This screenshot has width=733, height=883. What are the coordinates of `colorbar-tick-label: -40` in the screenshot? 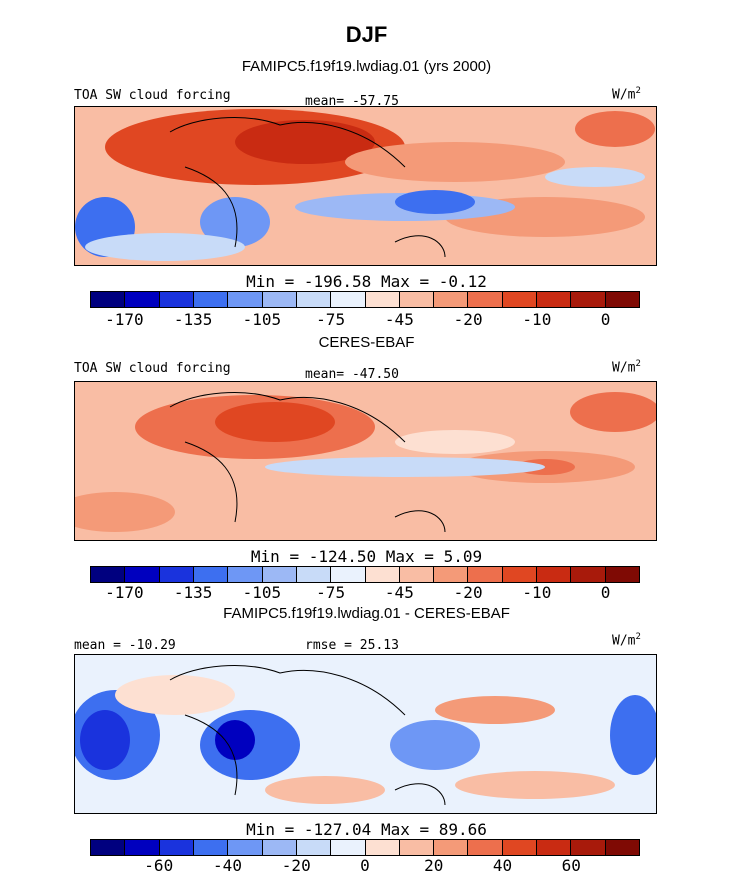 It's located at (227, 865).